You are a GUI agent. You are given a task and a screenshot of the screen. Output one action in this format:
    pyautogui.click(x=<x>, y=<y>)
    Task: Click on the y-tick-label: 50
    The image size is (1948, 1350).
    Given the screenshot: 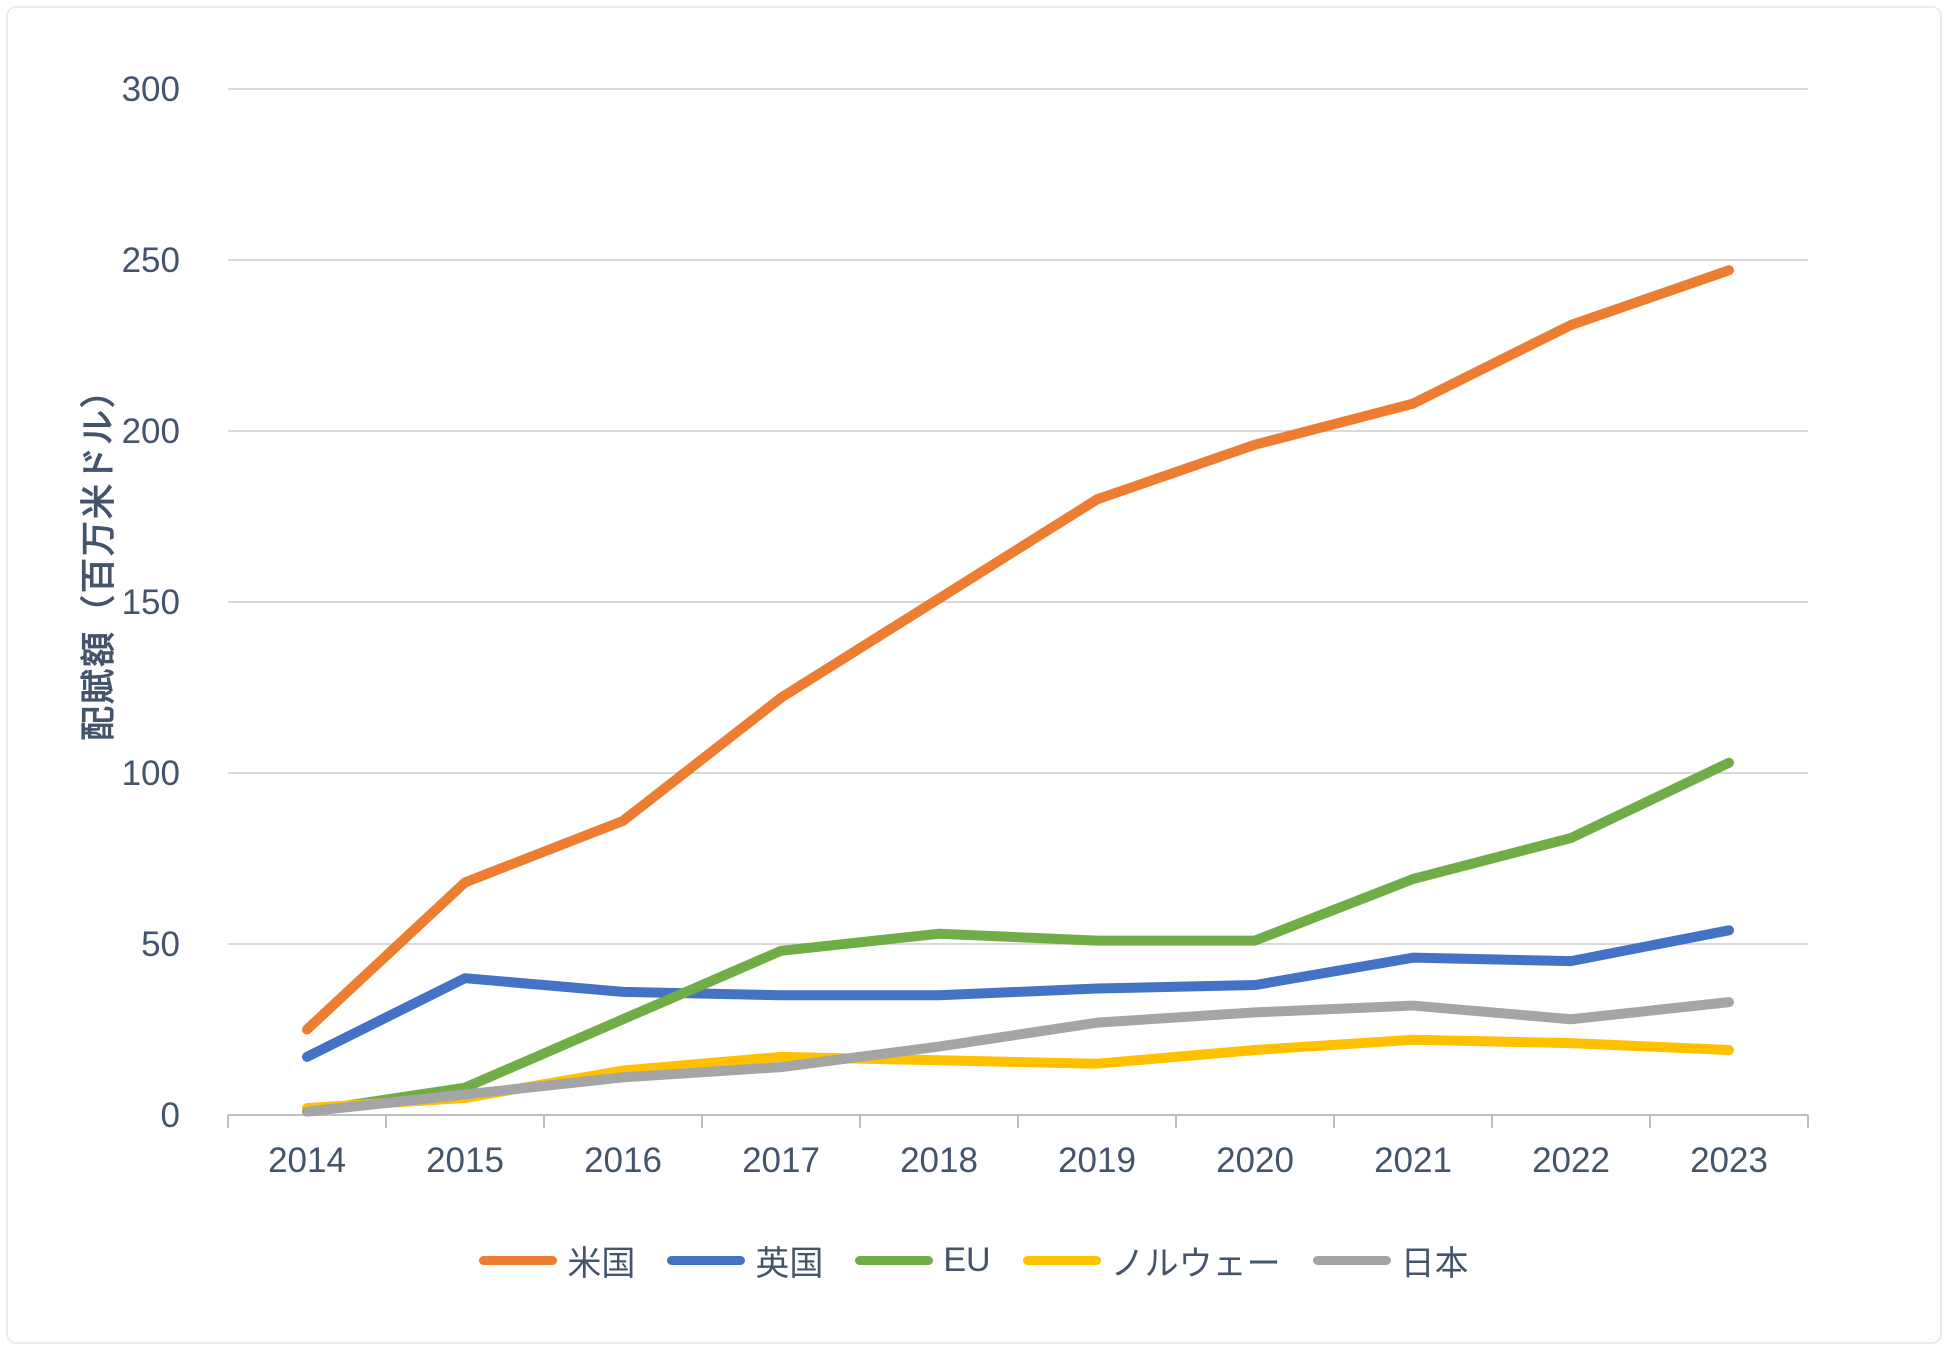 What is the action you would take?
    pyautogui.click(x=160, y=944)
    